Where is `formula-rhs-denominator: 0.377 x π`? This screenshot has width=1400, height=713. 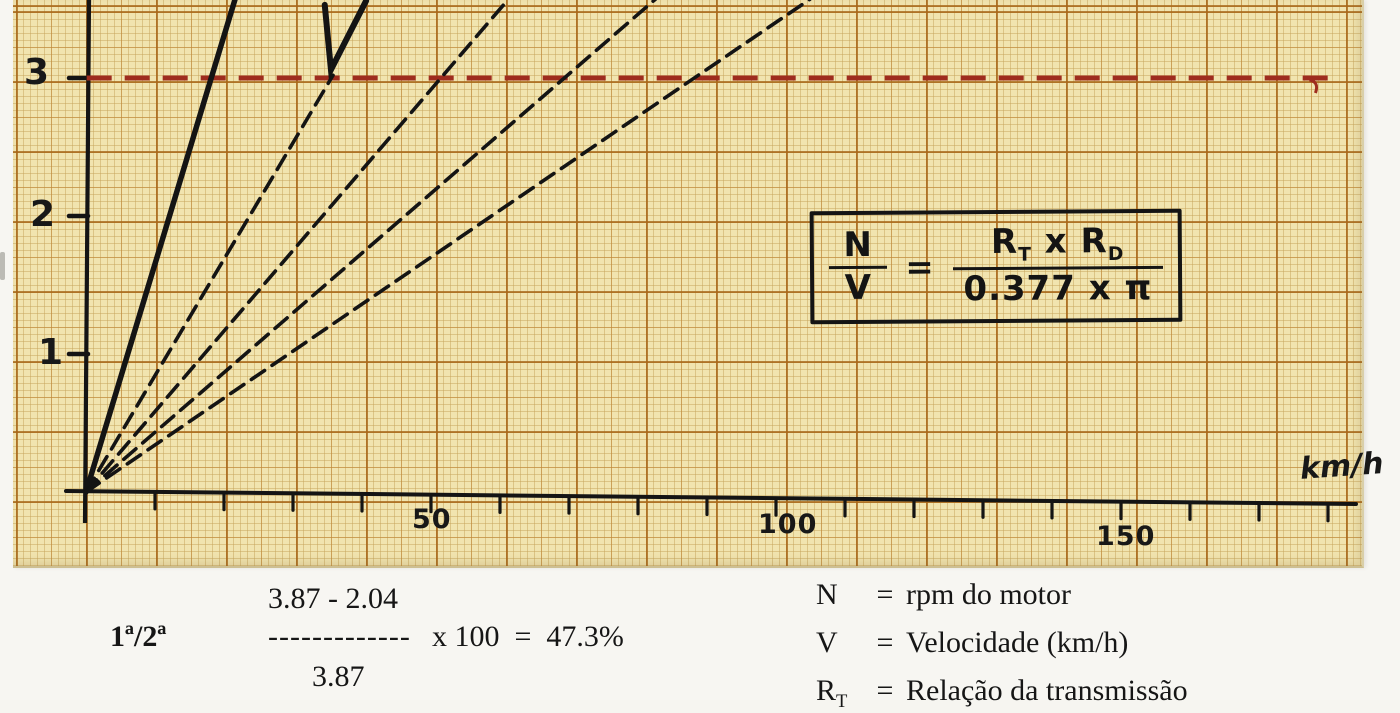
formula-rhs-denominator: 0.377 x π is located at coordinates (1058, 289).